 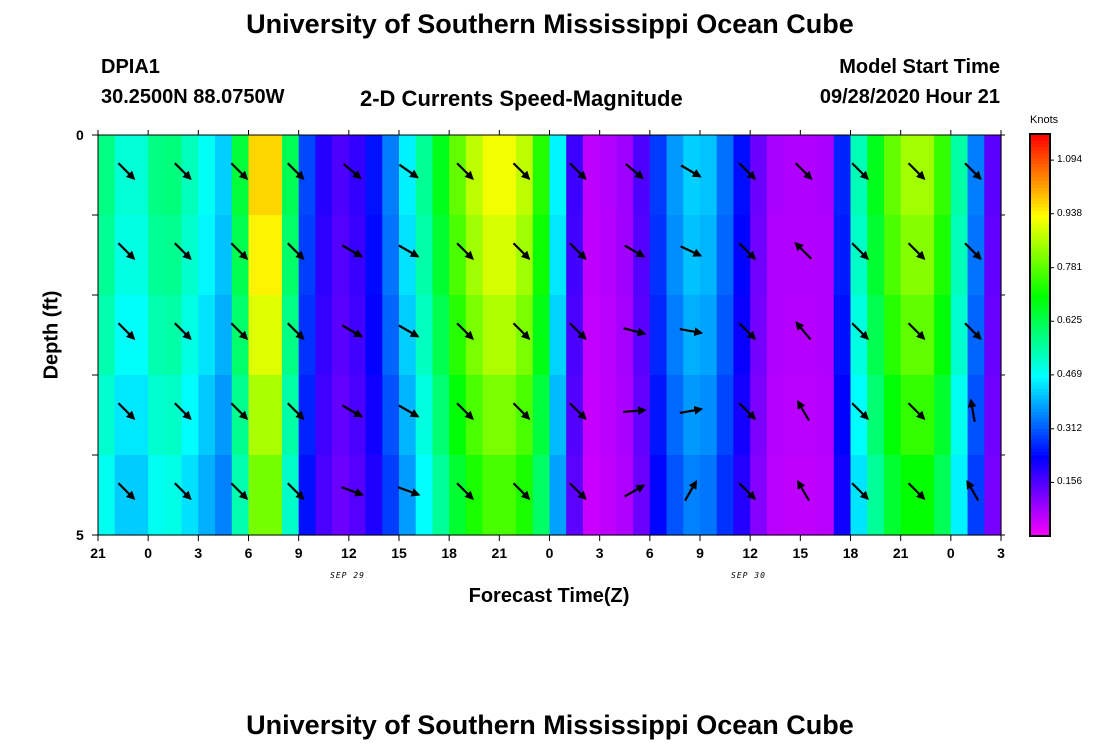 I want to click on station-coords: 30.2500N 88.0750W, so click(x=193, y=97).